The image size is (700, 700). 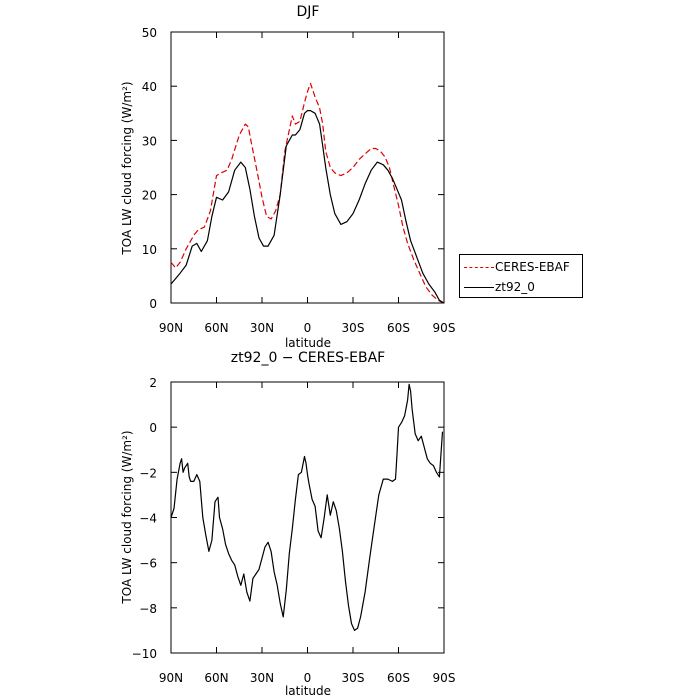 I want to click on top-x-tick-label: 90N, so click(x=171, y=328).